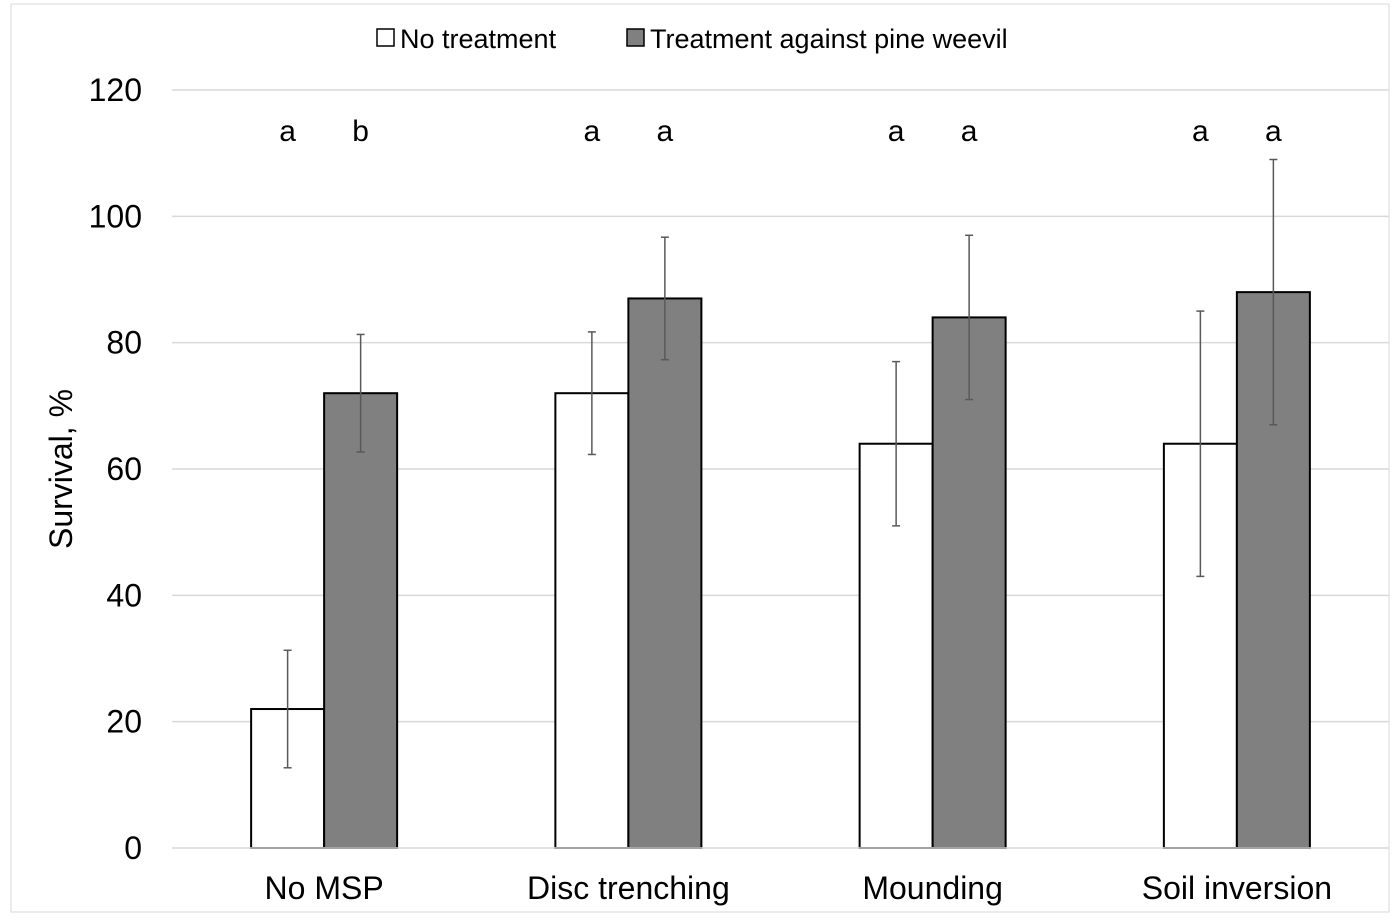 Image resolution: width=1392 pixels, height=920 pixels. Describe the element at coordinates (592, 620) in the screenshot. I see `bar-no-treatment-disc-trenching` at that location.